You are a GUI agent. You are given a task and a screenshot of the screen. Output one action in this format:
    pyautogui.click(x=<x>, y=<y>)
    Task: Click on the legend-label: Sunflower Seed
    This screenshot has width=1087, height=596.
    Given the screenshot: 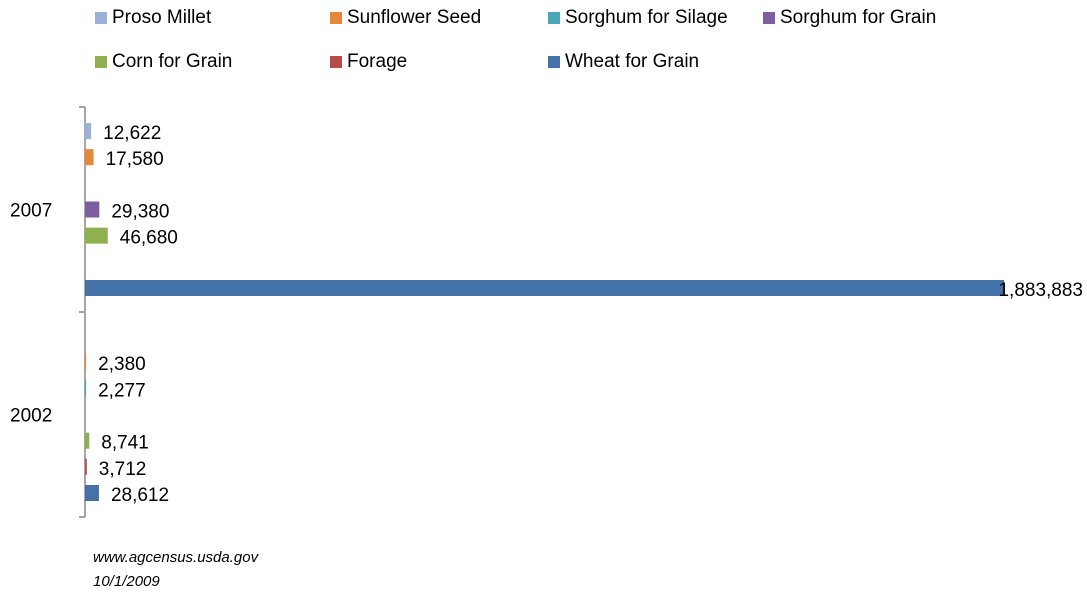 What is the action you would take?
    pyautogui.click(x=414, y=17)
    